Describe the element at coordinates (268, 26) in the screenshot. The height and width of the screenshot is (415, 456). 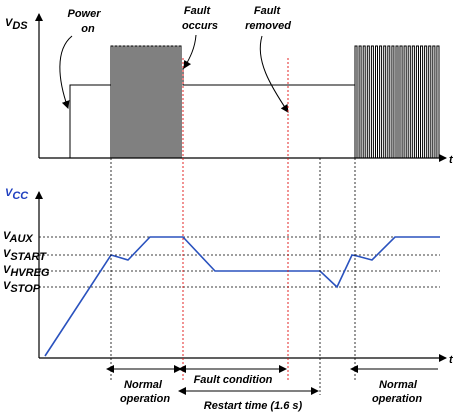
I see `fault-removed-label-2: removed` at that location.